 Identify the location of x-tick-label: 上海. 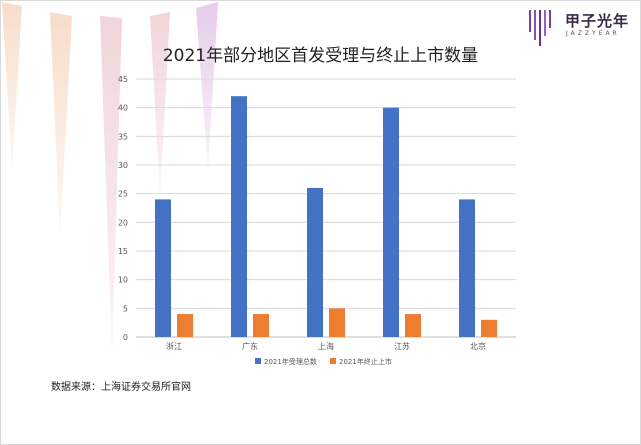
(326, 346).